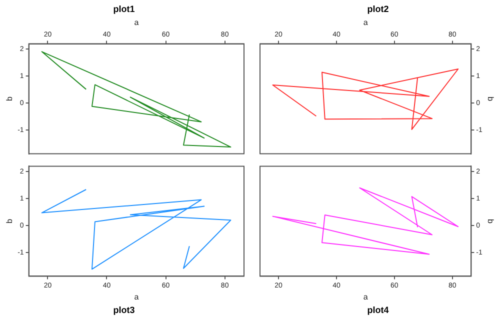  What do you see at coordinates (124, 310) in the screenshot?
I see `text: plot3` at bounding box center [124, 310].